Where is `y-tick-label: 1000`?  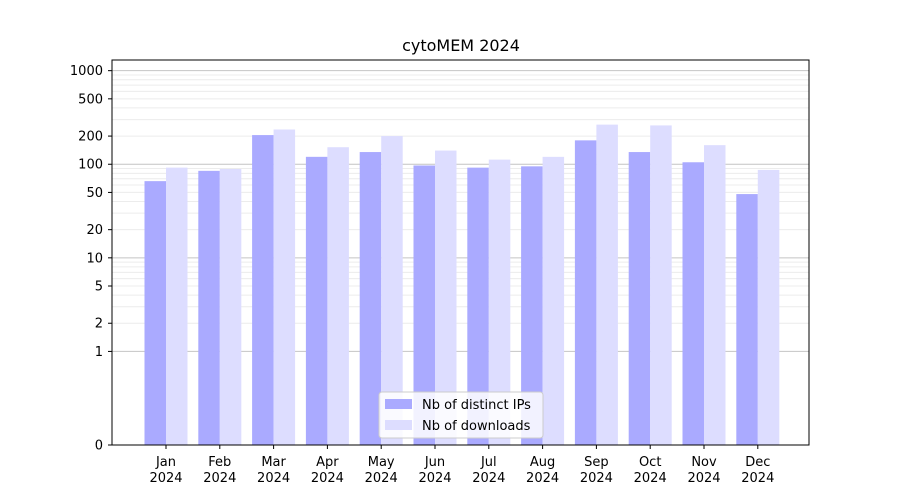
y-tick-label: 1000 is located at coordinates (86, 71).